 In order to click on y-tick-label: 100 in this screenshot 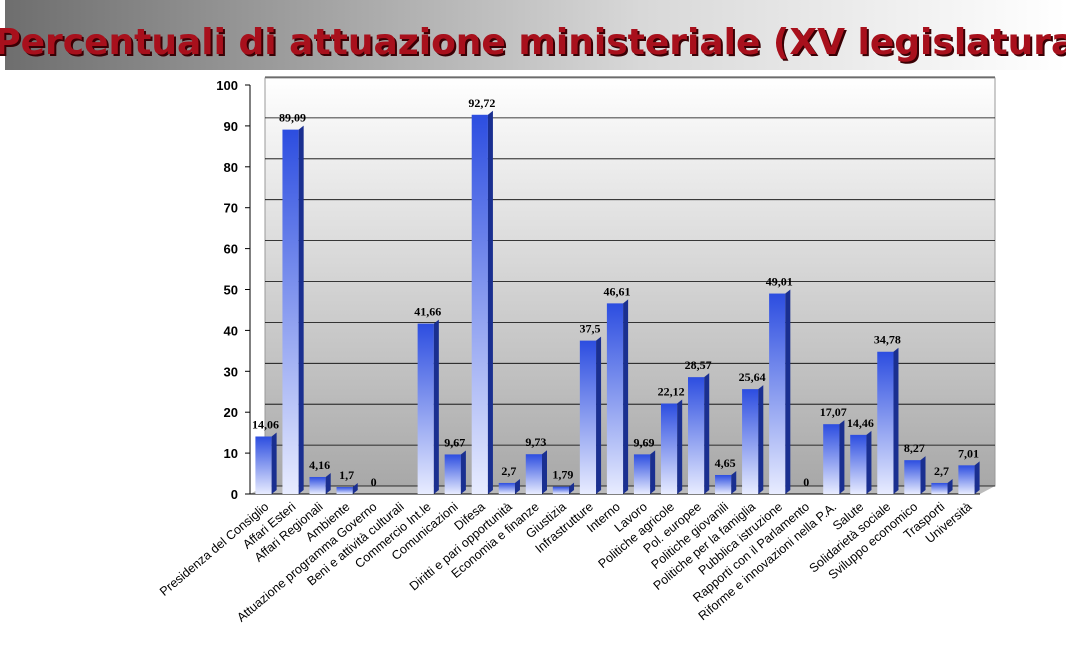, I will do `click(227, 85)`.